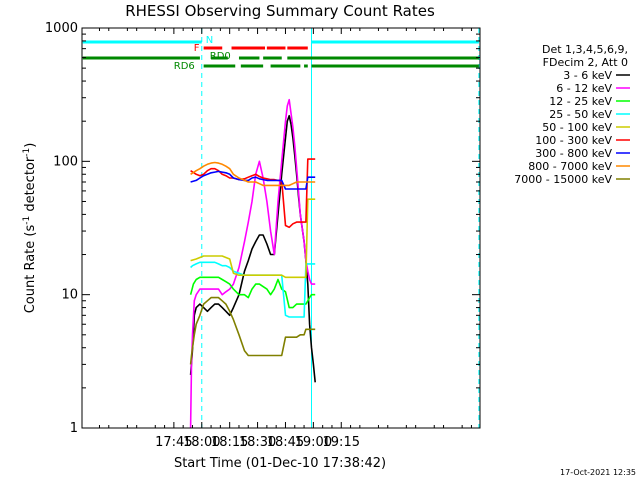  Describe the element at coordinates (585, 49) in the screenshot. I see `legend-header-line: Det 1,3,4,5,6,9,` at that location.